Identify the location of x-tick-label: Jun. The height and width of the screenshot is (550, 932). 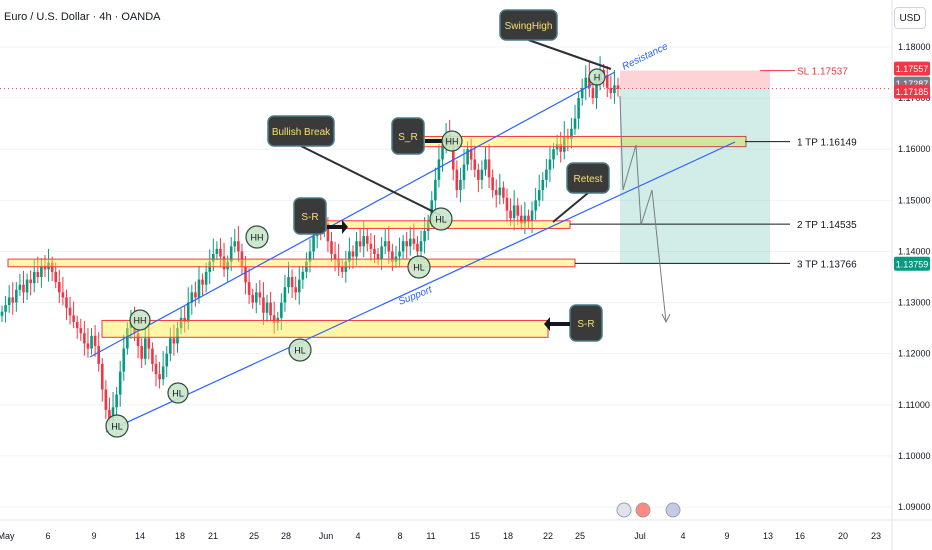
(326, 536).